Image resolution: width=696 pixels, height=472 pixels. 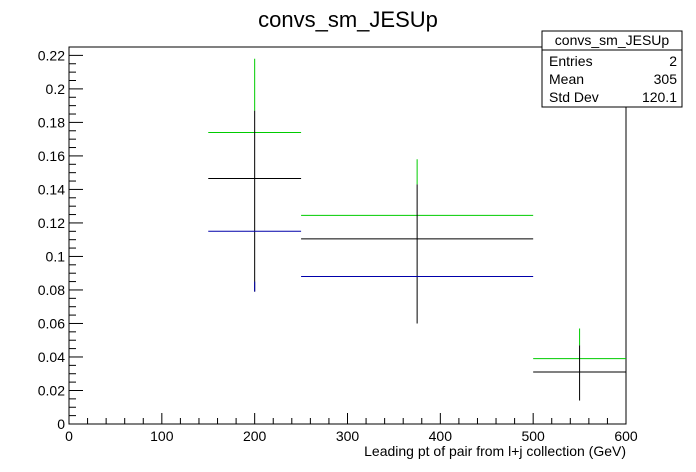 I want to click on x-axis: 0 100 200 300 400 500 600, so click(x=351, y=428).